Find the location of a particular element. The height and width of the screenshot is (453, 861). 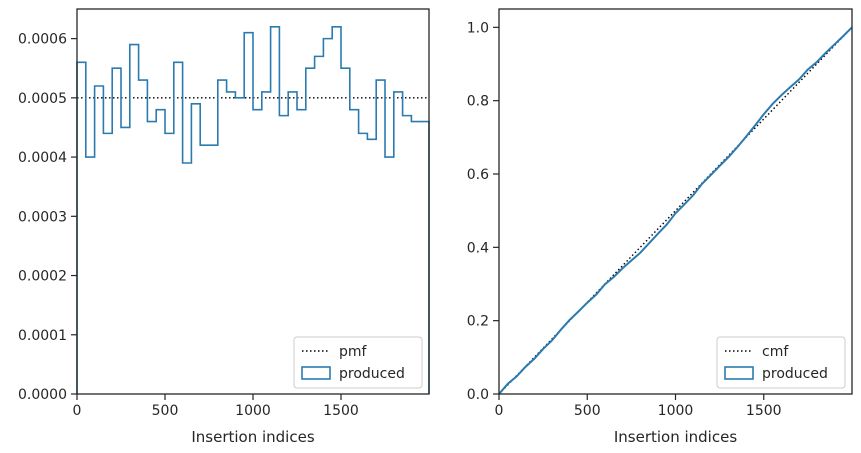

y-tick-label: 0.0006 is located at coordinates (42, 40).